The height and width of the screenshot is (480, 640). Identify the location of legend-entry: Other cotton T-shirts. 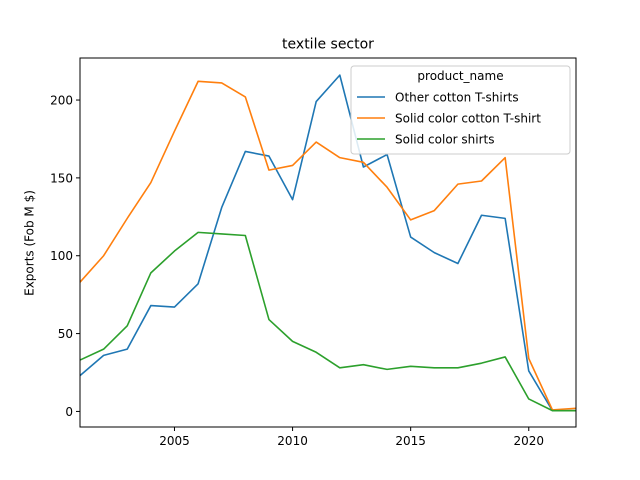
(457, 98).